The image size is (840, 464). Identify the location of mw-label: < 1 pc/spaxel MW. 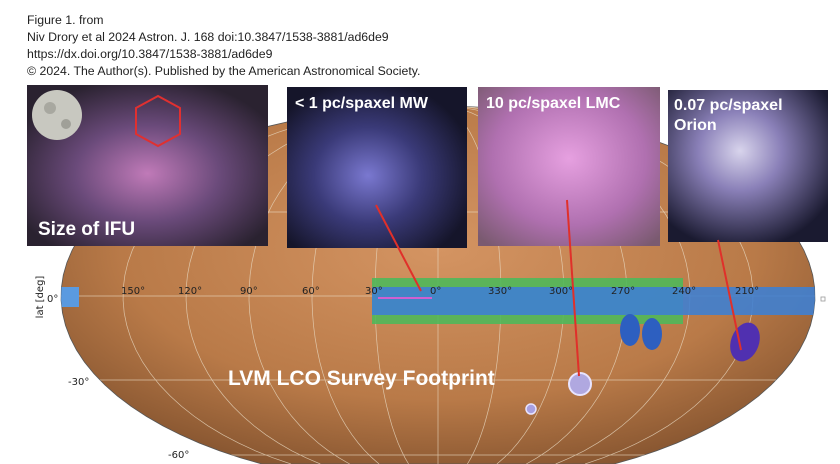
(362, 103).